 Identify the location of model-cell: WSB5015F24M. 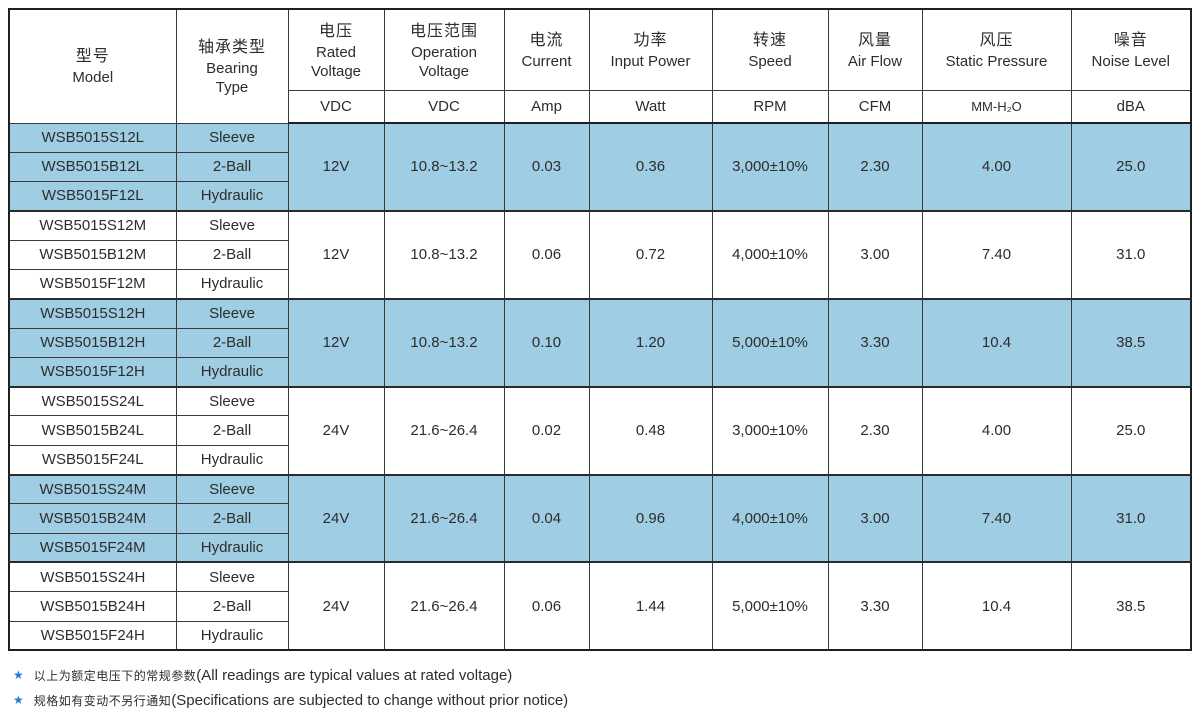
(92, 547).